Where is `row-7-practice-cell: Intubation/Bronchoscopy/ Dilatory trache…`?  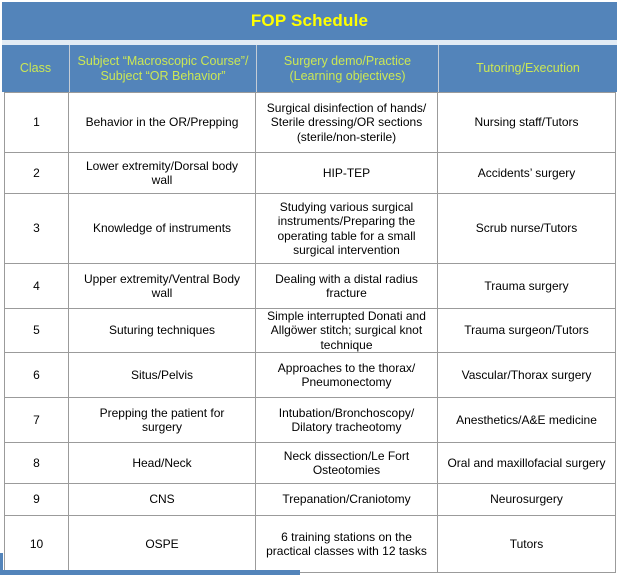
row-7-practice-cell: Intubation/Bronchoscopy/ Dilatory trache… is located at coordinates (347, 420).